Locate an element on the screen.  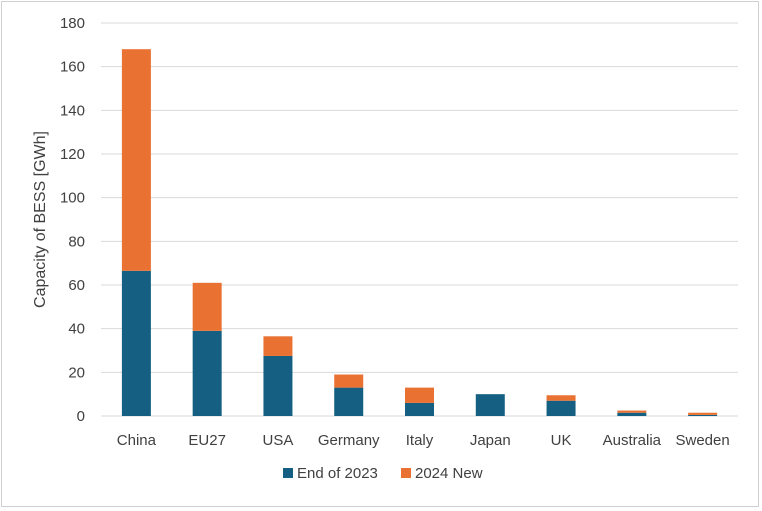
x-category-label-eu27: EU27 is located at coordinates (207, 440).